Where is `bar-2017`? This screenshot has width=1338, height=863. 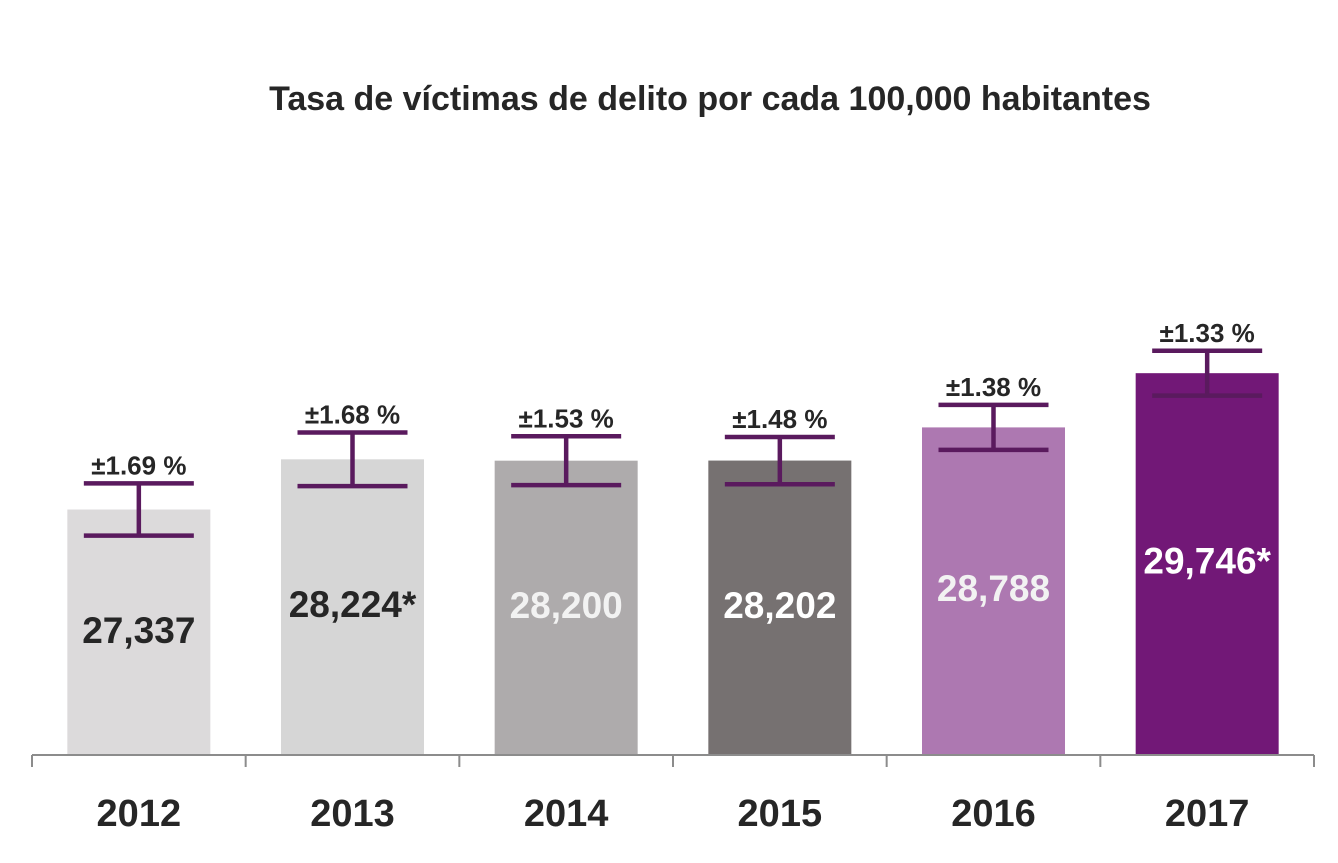 bar-2017 is located at coordinates (1207, 564).